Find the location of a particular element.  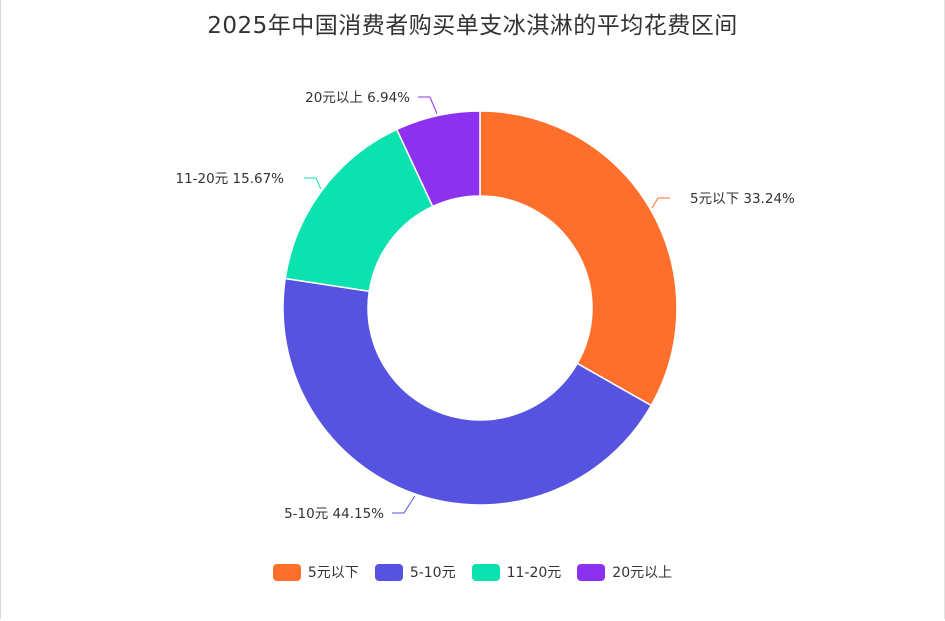

legend-label: 11-20元 is located at coordinates (534, 573).